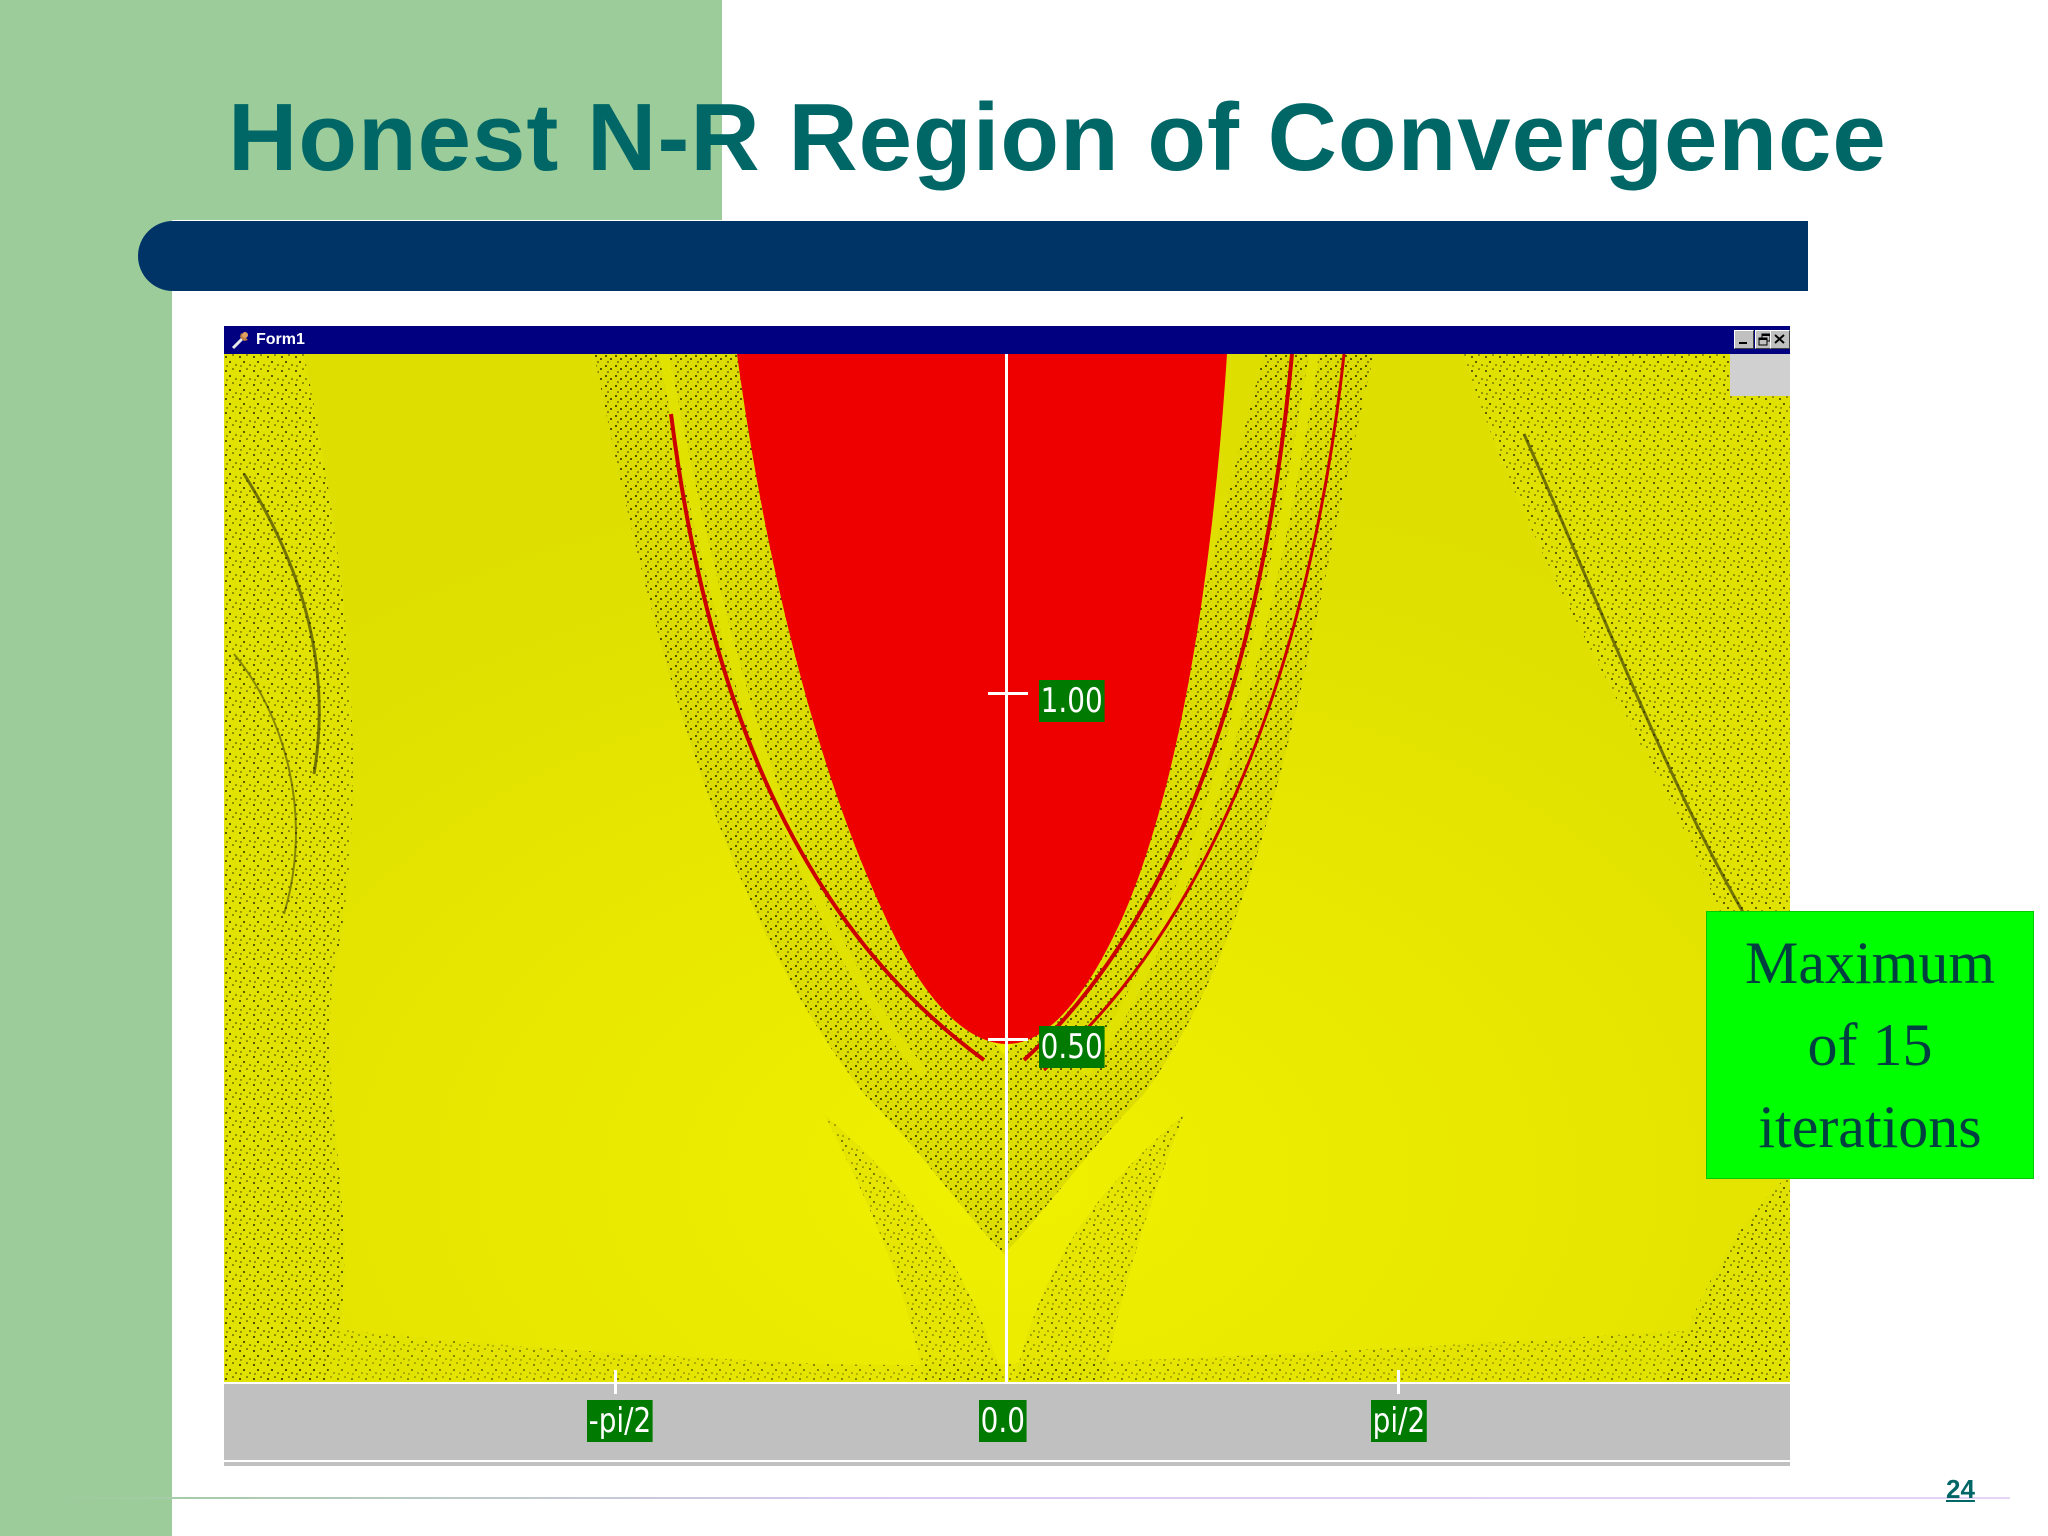 This screenshot has width=2048, height=1536. What do you see at coordinates (1743, 343) in the screenshot?
I see `minimize-icon` at bounding box center [1743, 343].